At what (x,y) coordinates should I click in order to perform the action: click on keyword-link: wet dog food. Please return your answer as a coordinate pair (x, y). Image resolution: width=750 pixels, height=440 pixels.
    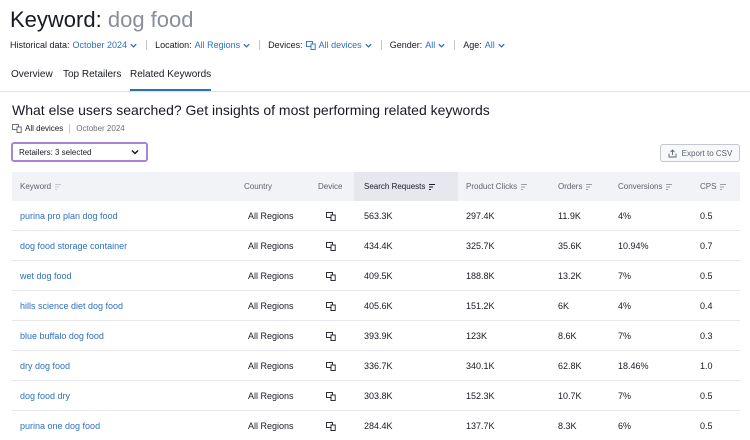
    Looking at the image, I should click on (46, 276).